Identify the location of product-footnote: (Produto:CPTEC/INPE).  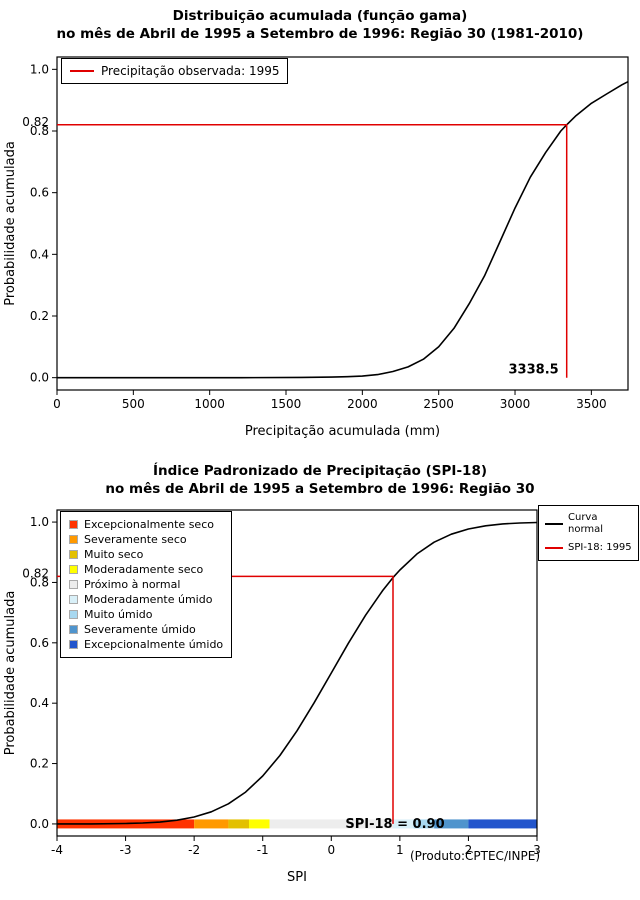
(475, 856).